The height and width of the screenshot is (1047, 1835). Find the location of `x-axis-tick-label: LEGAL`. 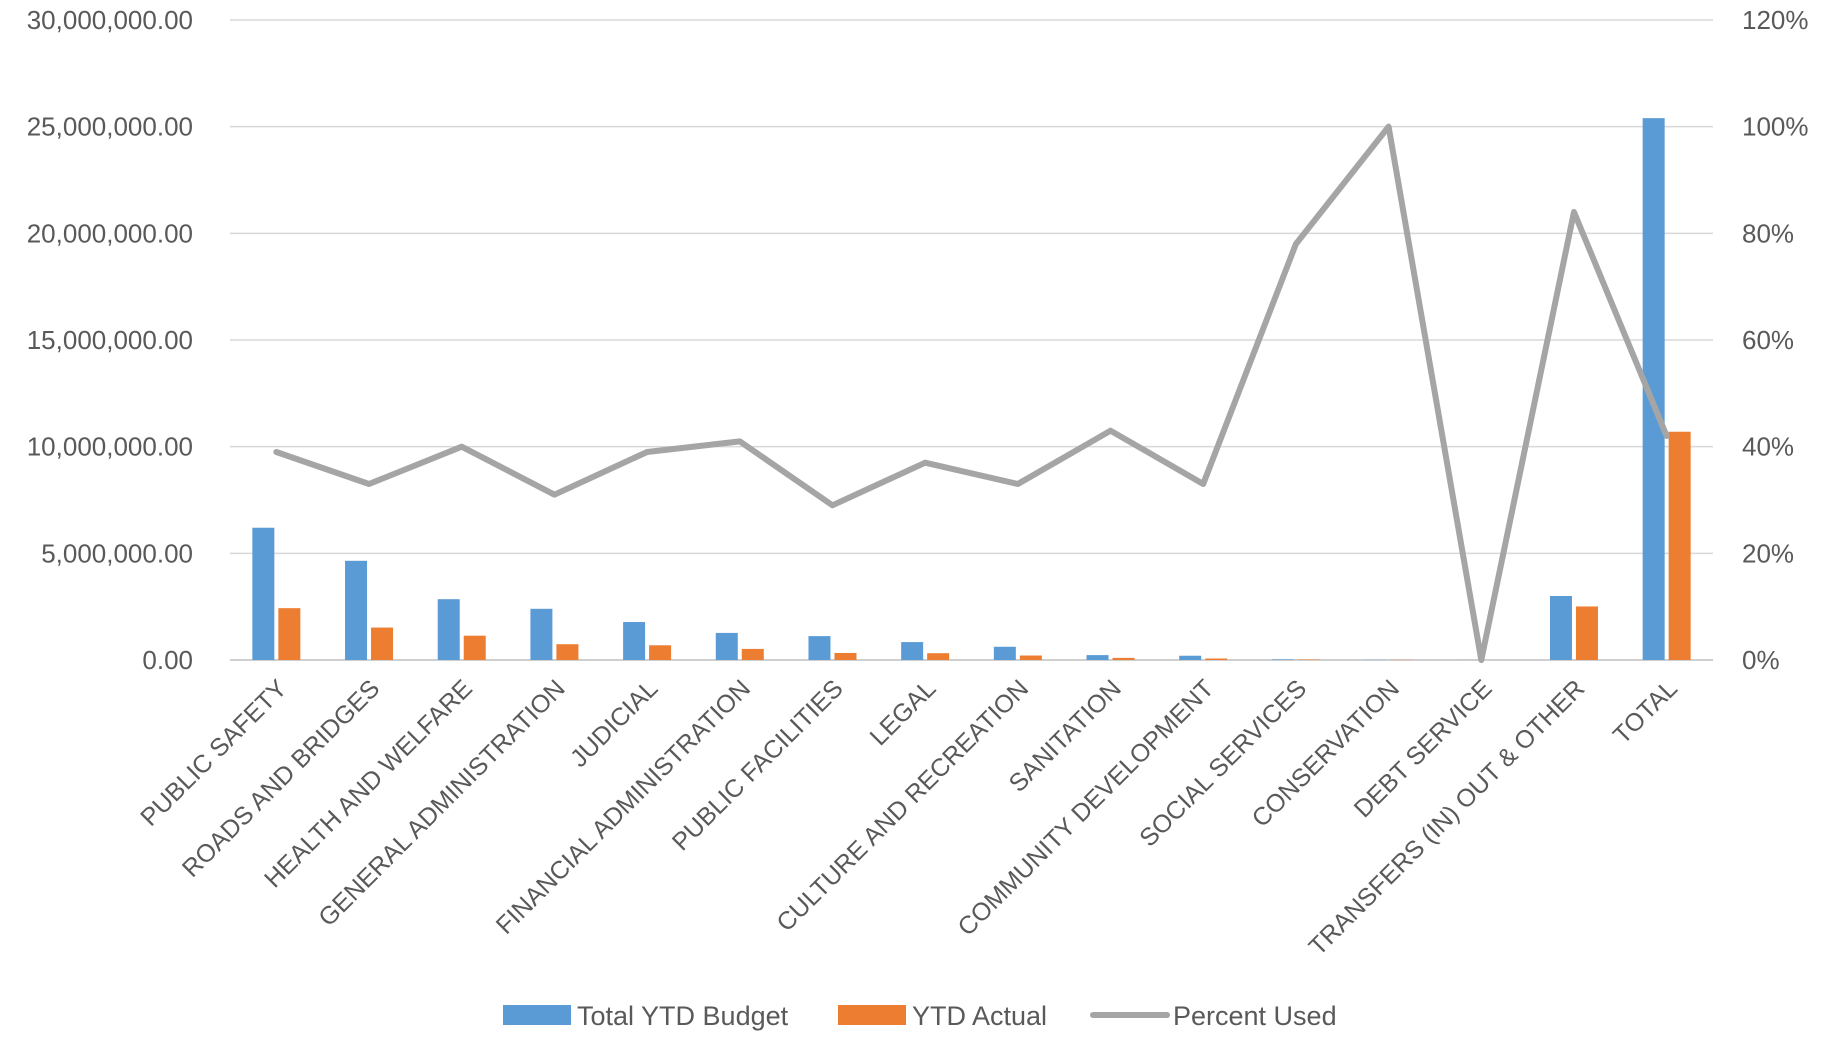

x-axis-tick-label: LEGAL is located at coordinates (903, 712).